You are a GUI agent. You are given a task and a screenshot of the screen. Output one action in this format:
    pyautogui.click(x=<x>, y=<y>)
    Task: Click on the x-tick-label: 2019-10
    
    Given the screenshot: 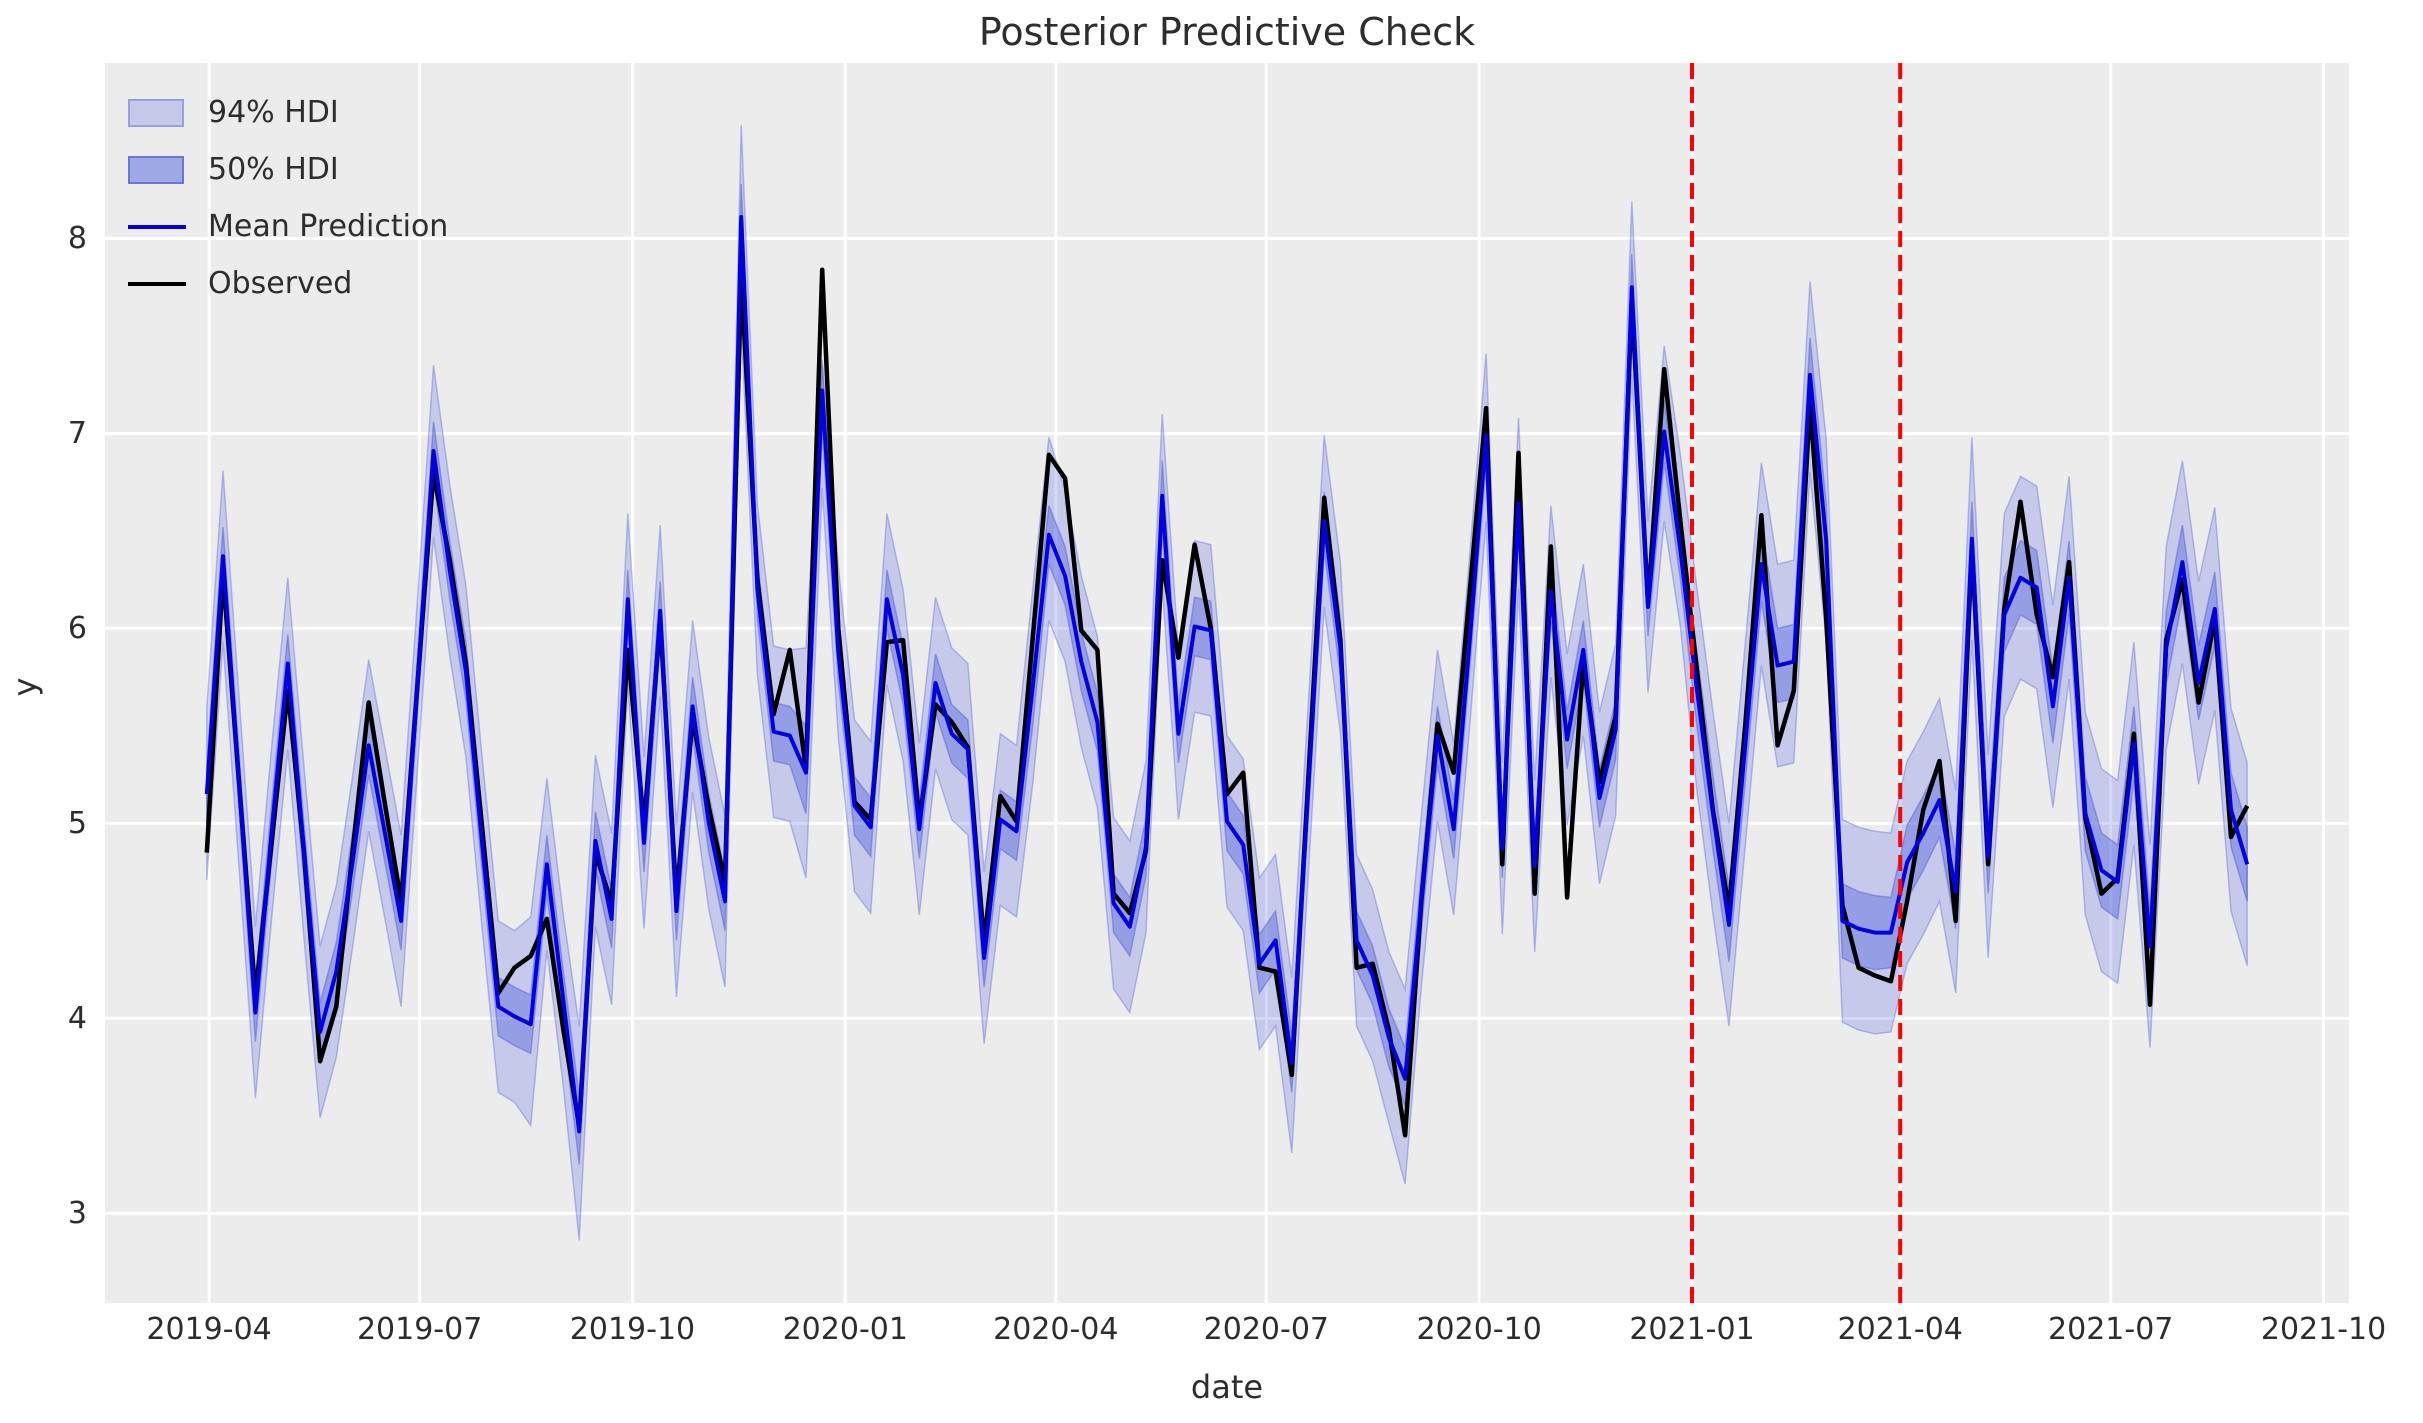 What is the action you would take?
    pyautogui.click(x=632, y=1329)
    